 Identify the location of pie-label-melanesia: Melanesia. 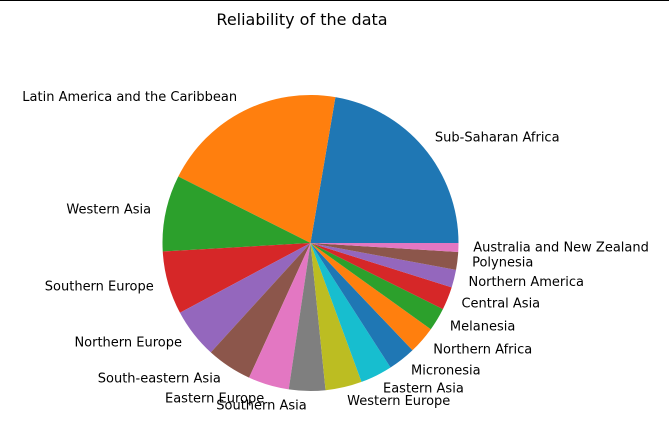
(482, 327).